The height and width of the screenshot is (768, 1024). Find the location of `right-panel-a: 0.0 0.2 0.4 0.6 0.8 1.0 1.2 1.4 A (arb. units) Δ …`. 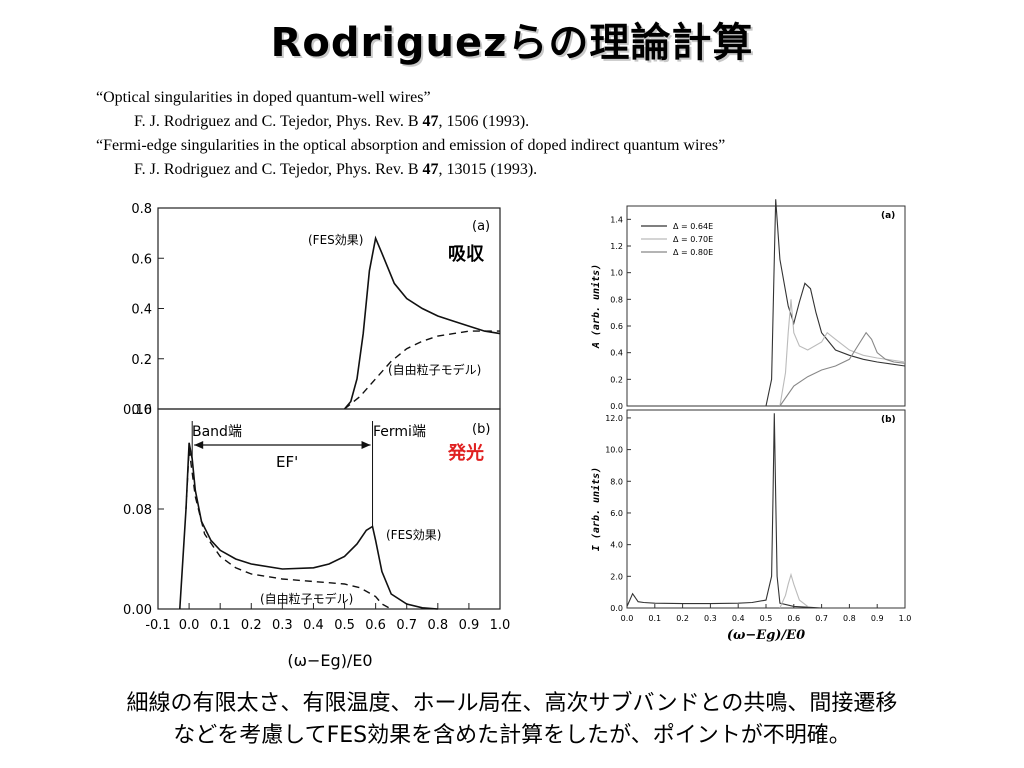

right-panel-a: 0.0 0.2 0.4 0.6 0.8 1.0 1.2 1.4 A (arb. units) Δ … is located at coordinates (748, 305).